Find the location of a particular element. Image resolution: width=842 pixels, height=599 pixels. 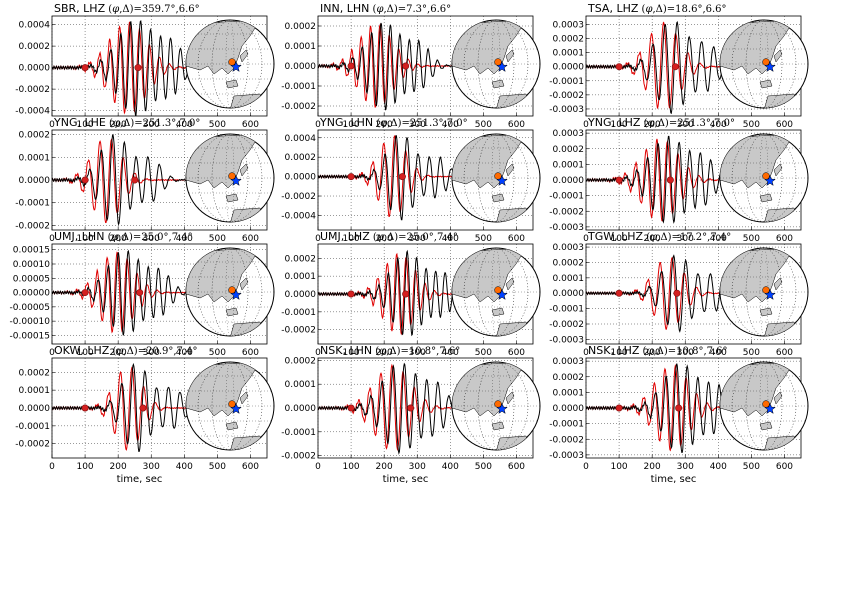

panel-title-station: INN is located at coordinates (330, 8).